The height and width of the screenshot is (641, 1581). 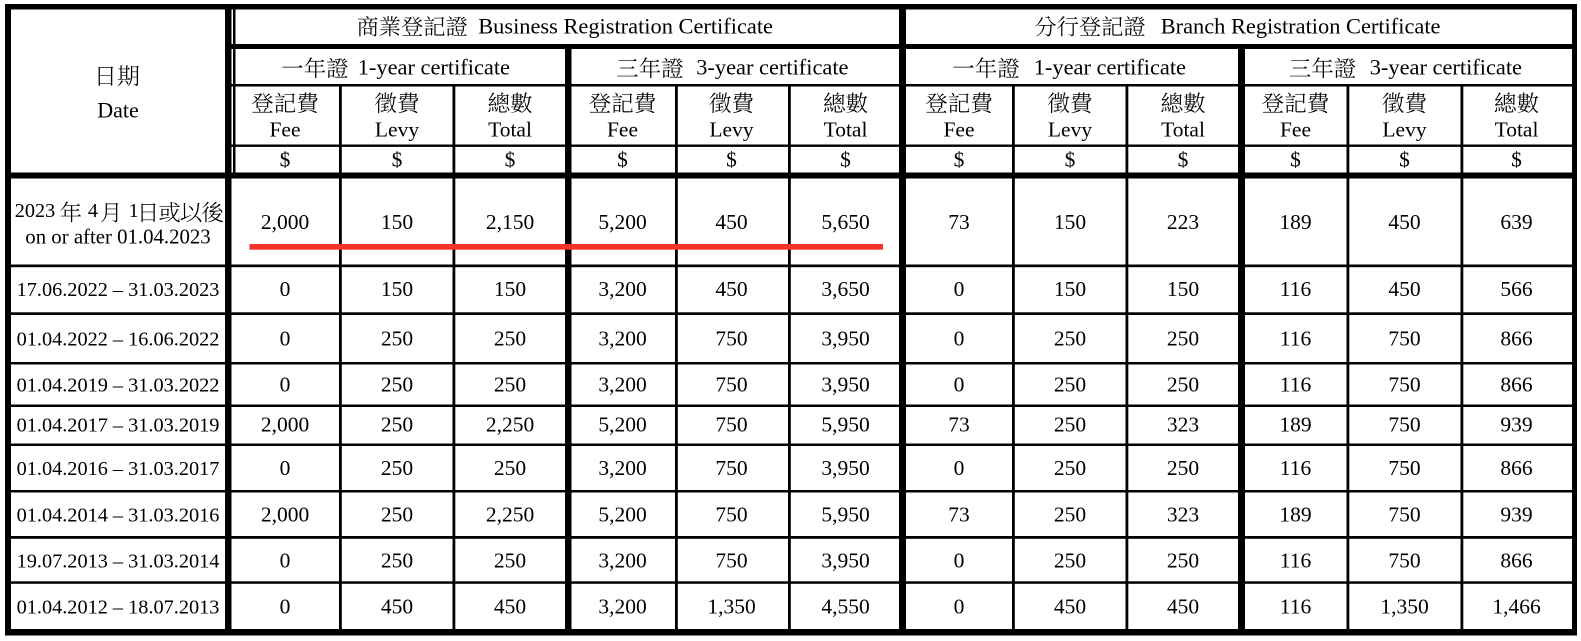 I want to click on svg-text: Date, so click(x=118, y=110).